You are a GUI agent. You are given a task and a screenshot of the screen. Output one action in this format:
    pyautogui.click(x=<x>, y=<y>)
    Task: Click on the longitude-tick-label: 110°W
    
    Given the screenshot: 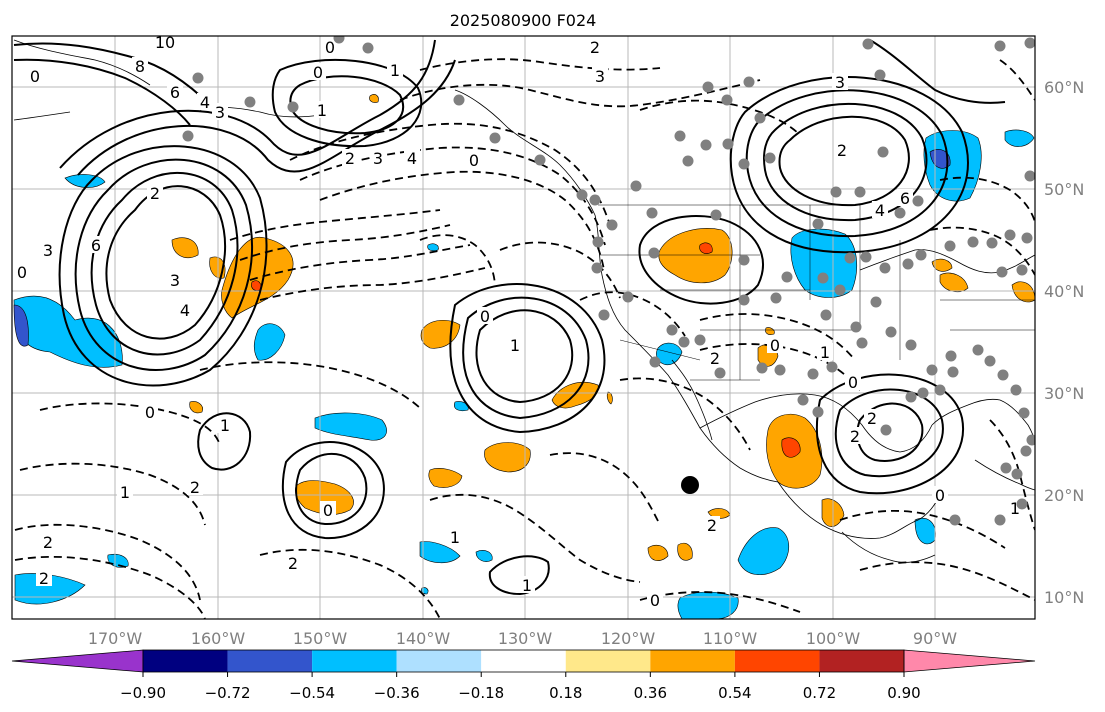 What is the action you would take?
    pyautogui.click(x=730, y=638)
    